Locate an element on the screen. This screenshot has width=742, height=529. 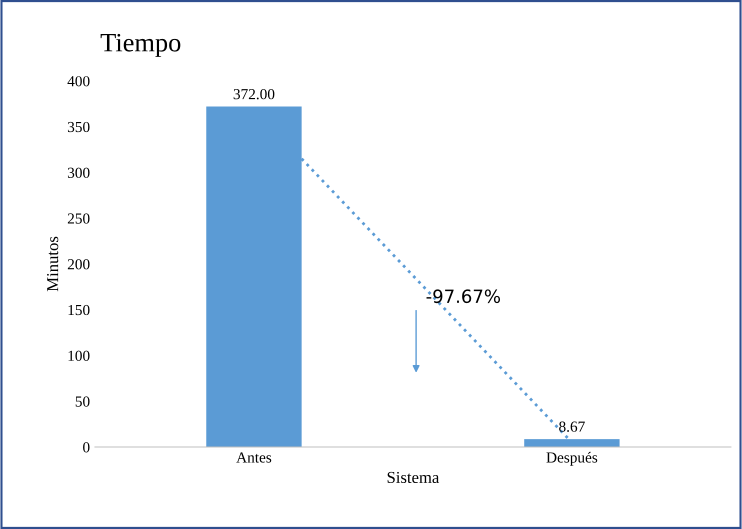
data-label: 372.00 is located at coordinates (254, 94).